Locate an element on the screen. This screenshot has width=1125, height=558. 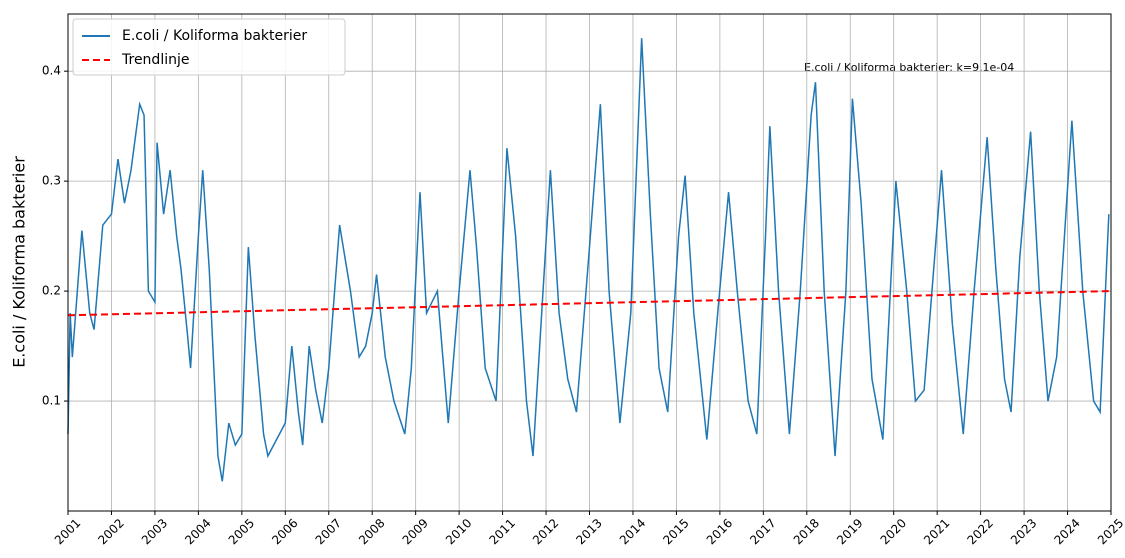
data-line is located at coordinates (589, 303).